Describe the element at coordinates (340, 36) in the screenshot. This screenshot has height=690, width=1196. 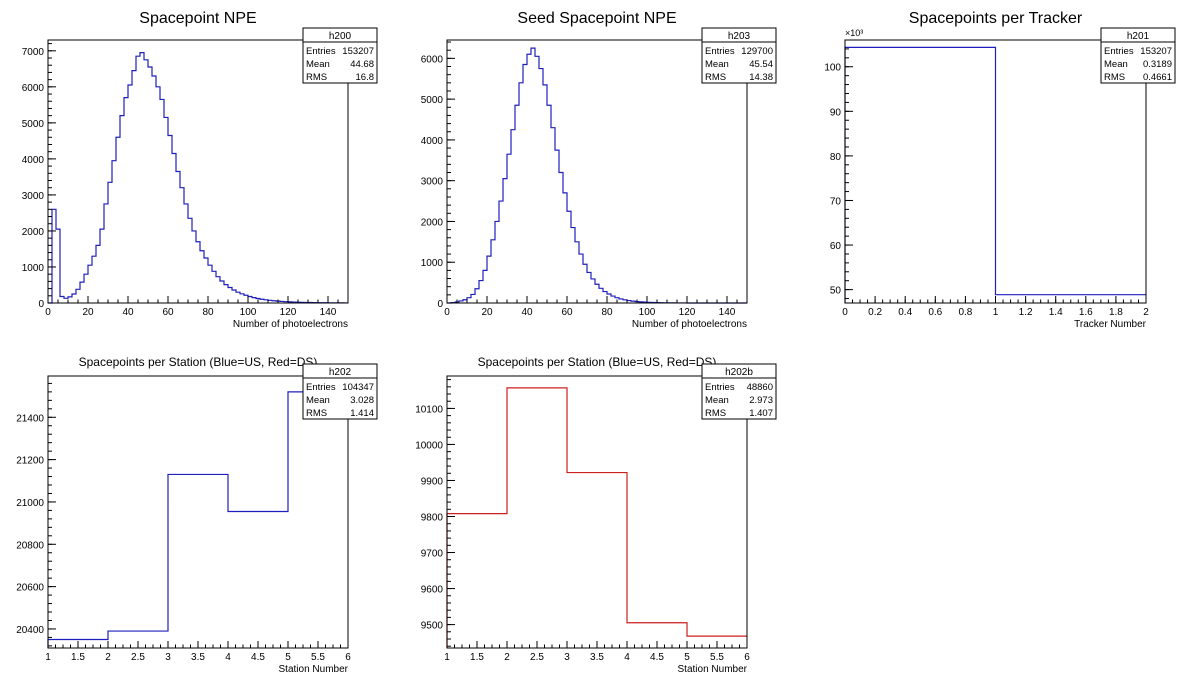
I see `stats-name: h200` at that location.